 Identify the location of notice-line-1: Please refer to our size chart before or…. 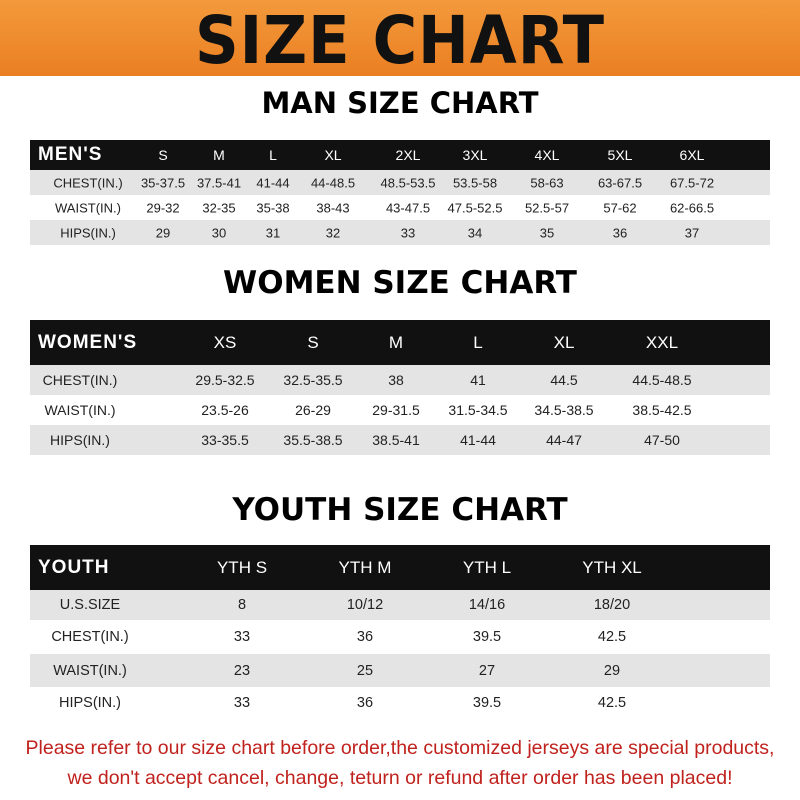
(400, 748).